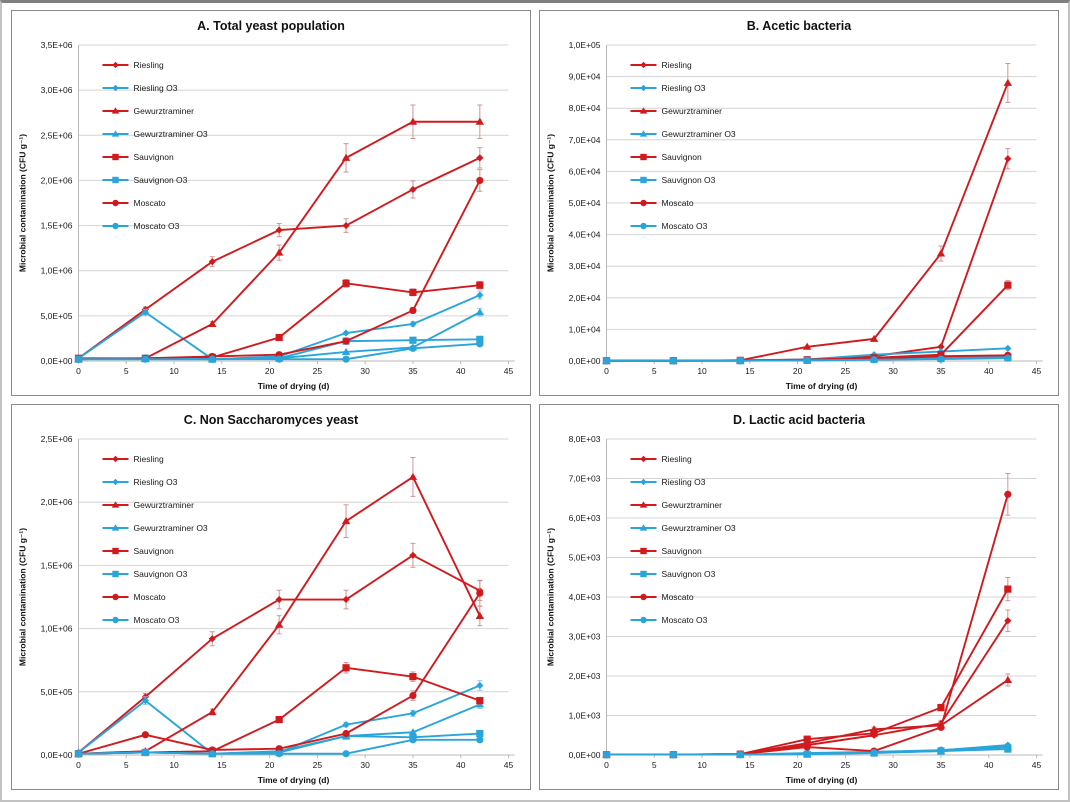  What do you see at coordinates (154, 157) in the screenshot?
I see `legend-label: Sauvignon` at bounding box center [154, 157].